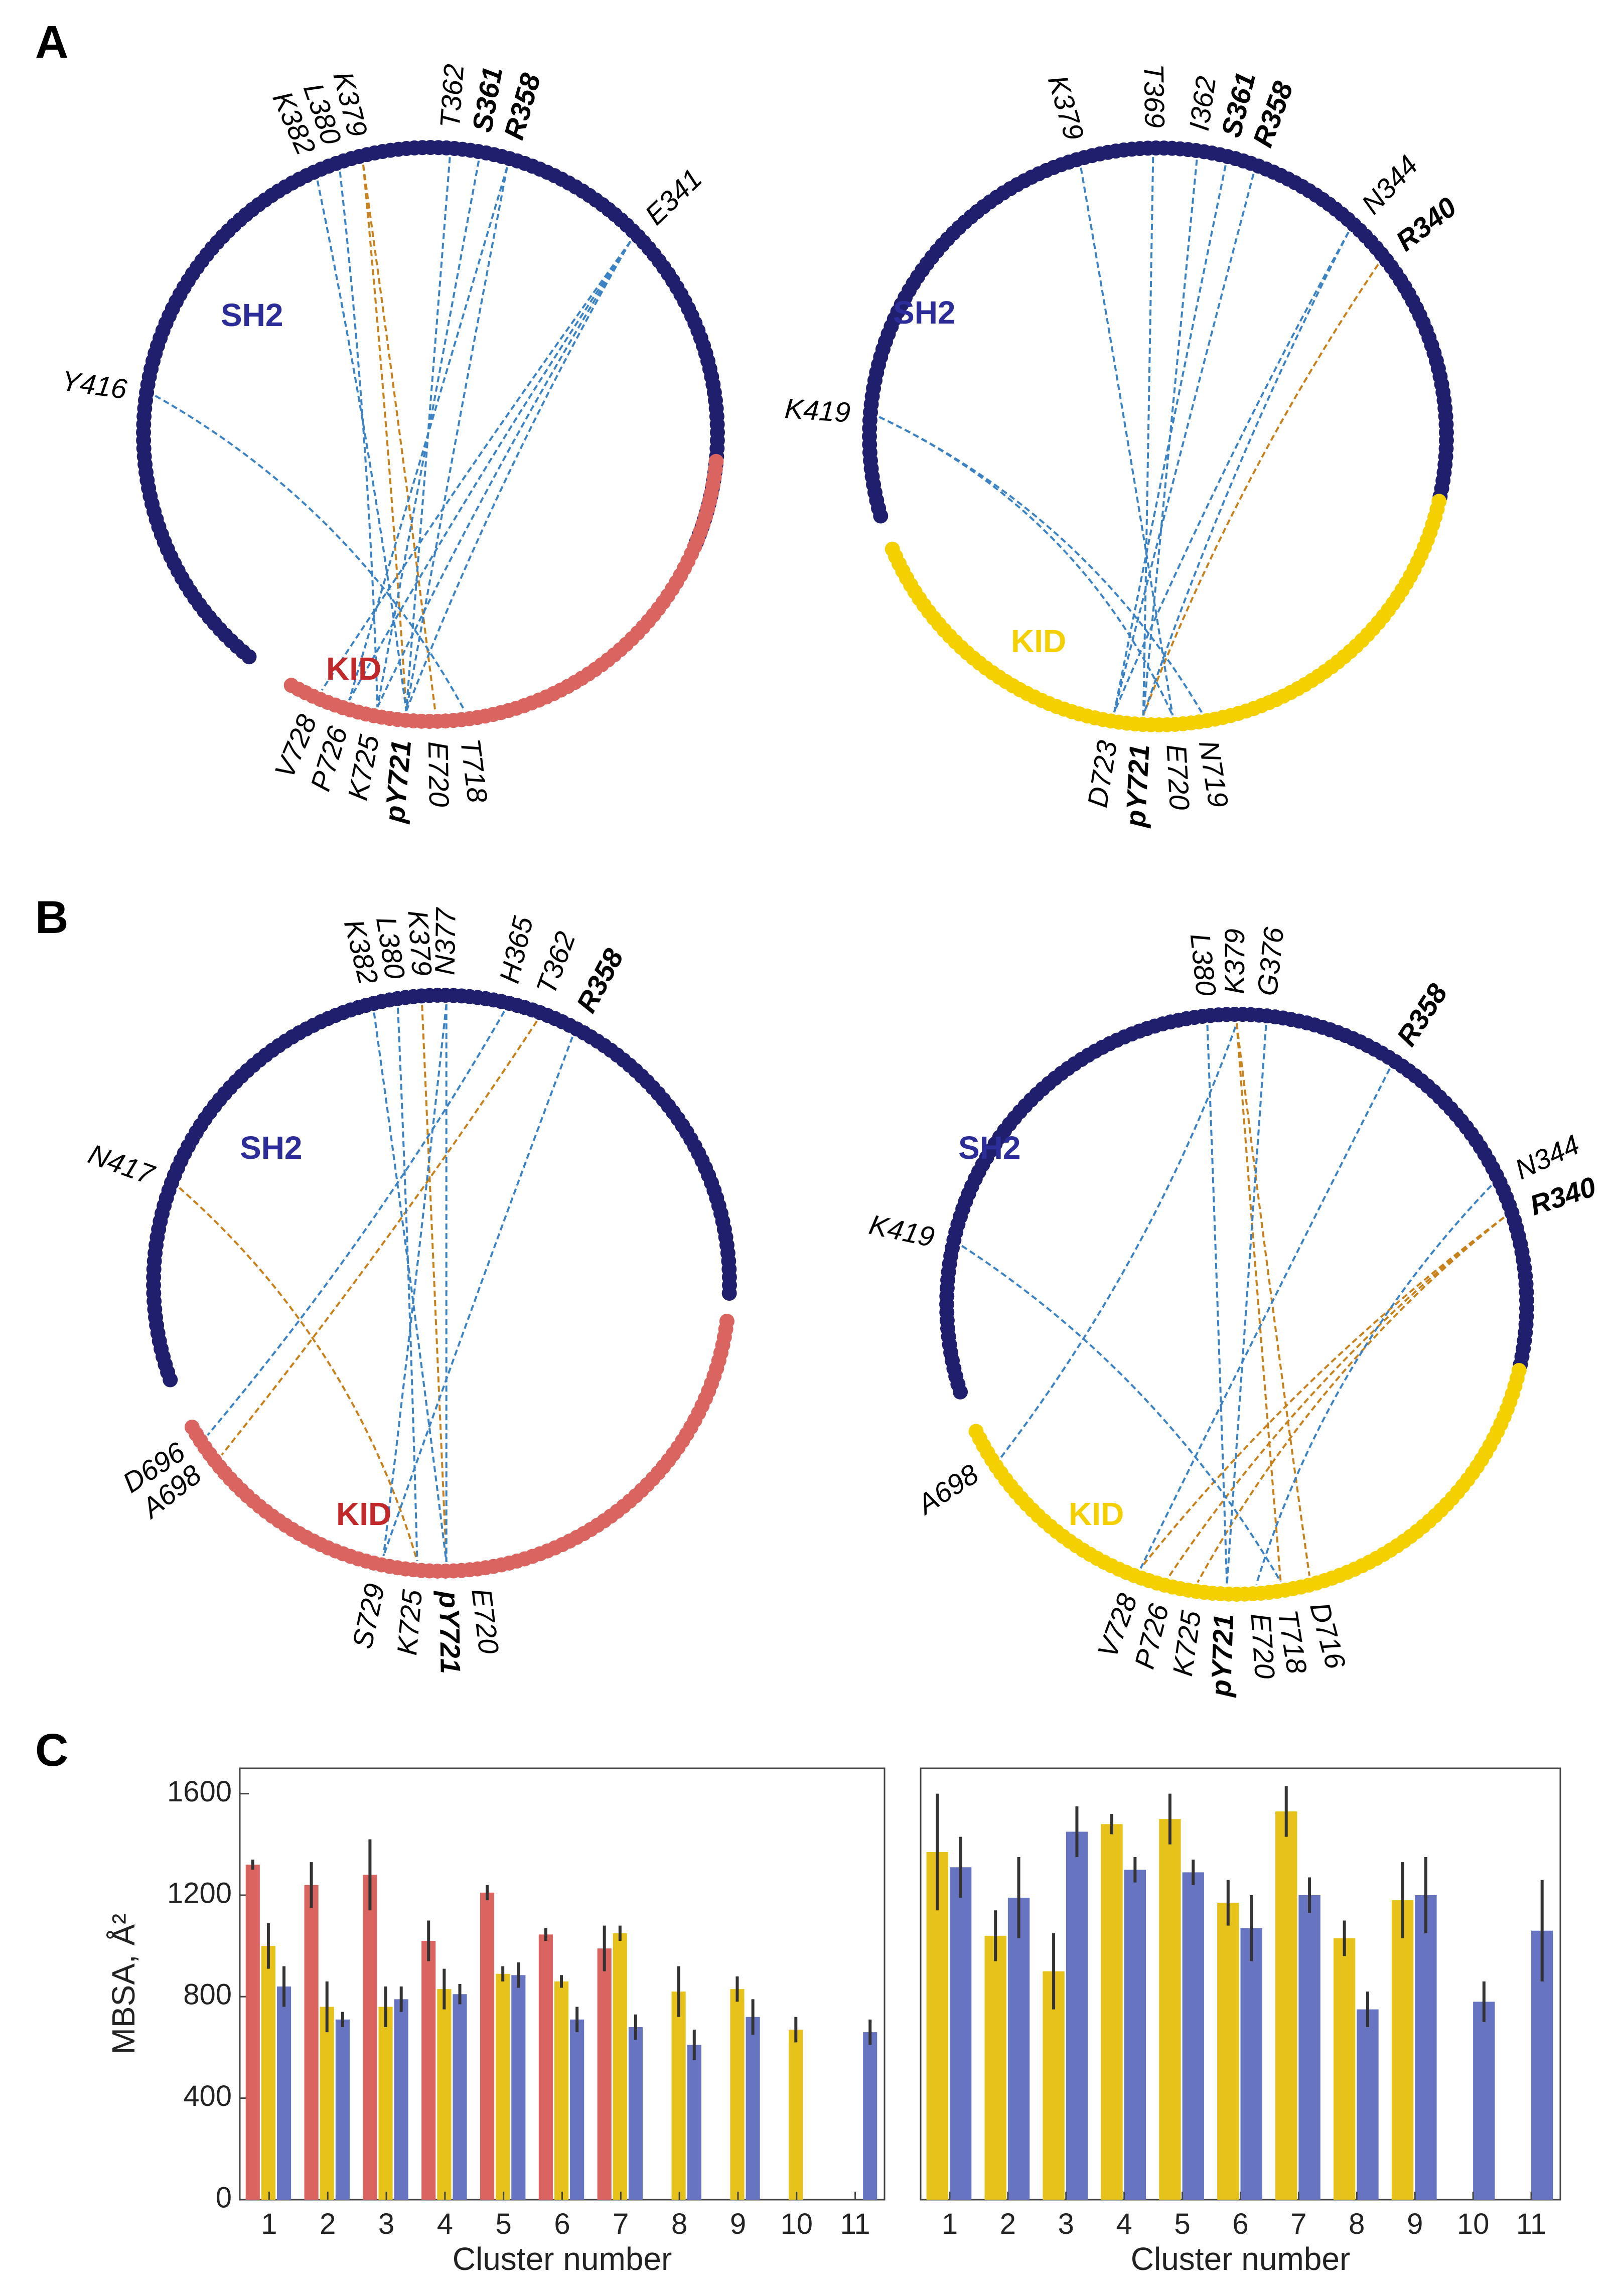 This screenshot has height=2296, width=1615. I want to click on x-tick-label: 8, so click(679, 2224).